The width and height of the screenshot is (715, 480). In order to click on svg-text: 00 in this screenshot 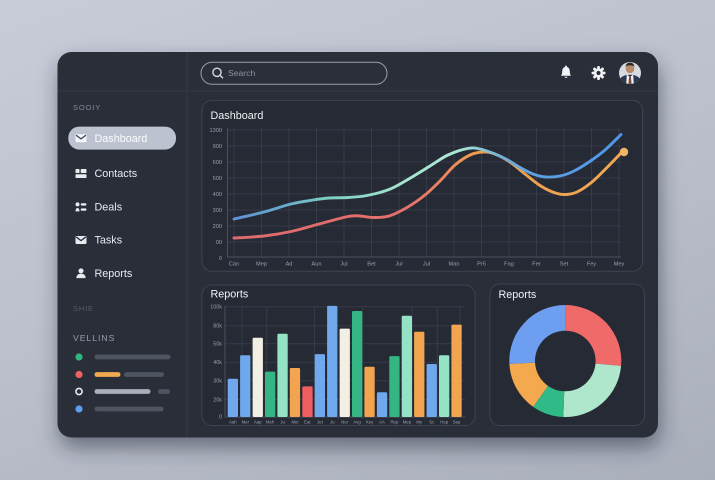, I will do `click(219, 243)`.